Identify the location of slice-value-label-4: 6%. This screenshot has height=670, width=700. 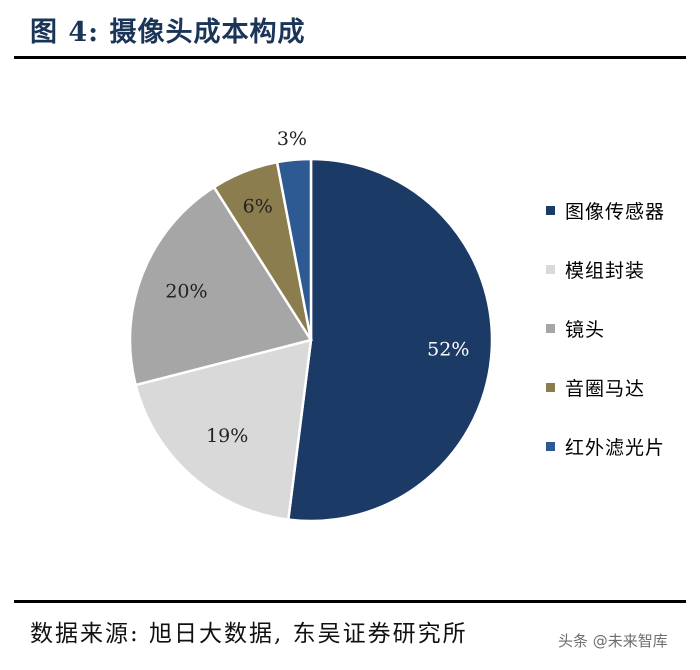
(258, 206).